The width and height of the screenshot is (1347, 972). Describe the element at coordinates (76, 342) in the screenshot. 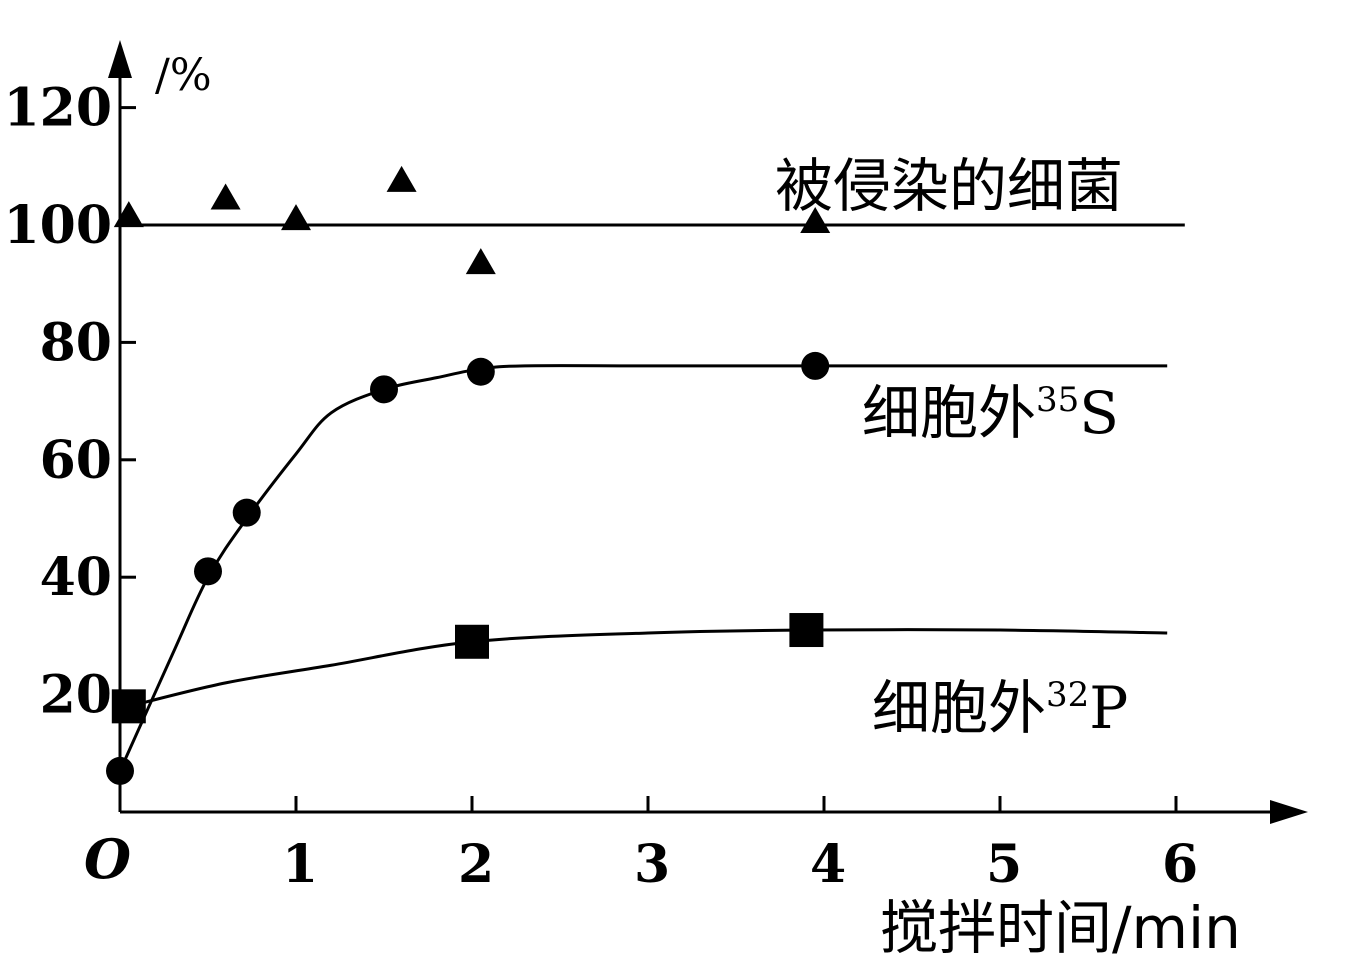

I see `y-tick-label-80: 80` at that location.